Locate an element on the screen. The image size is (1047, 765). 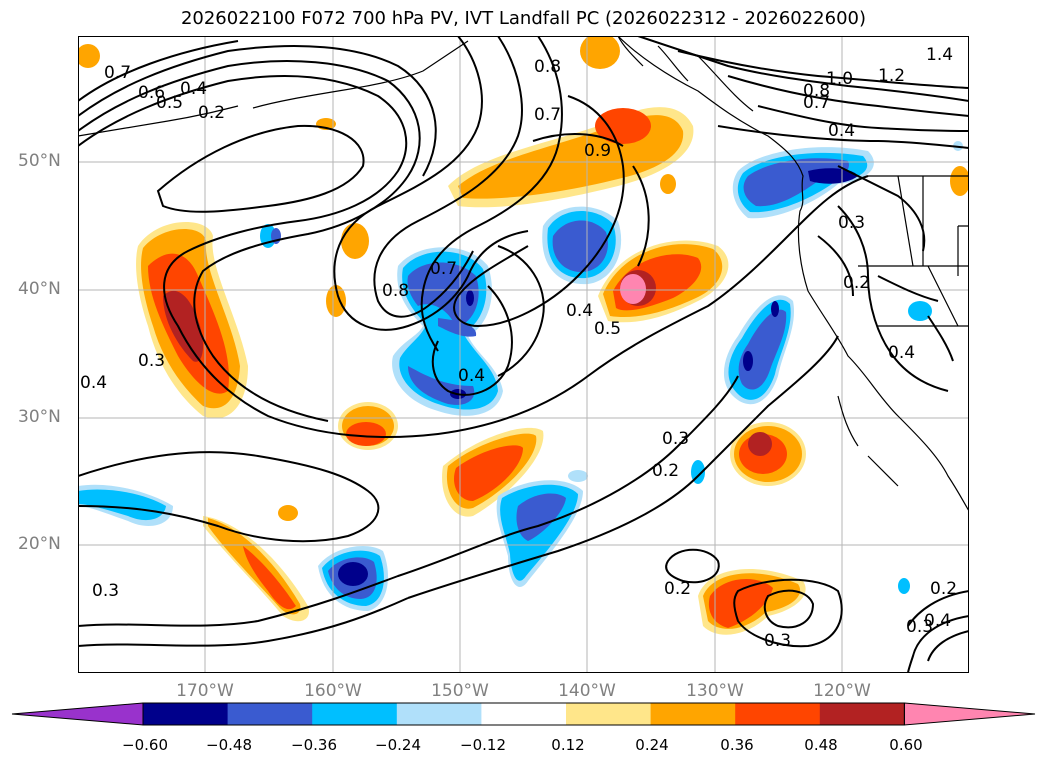
lon-label-120w: 120°W is located at coordinates (842, 691).